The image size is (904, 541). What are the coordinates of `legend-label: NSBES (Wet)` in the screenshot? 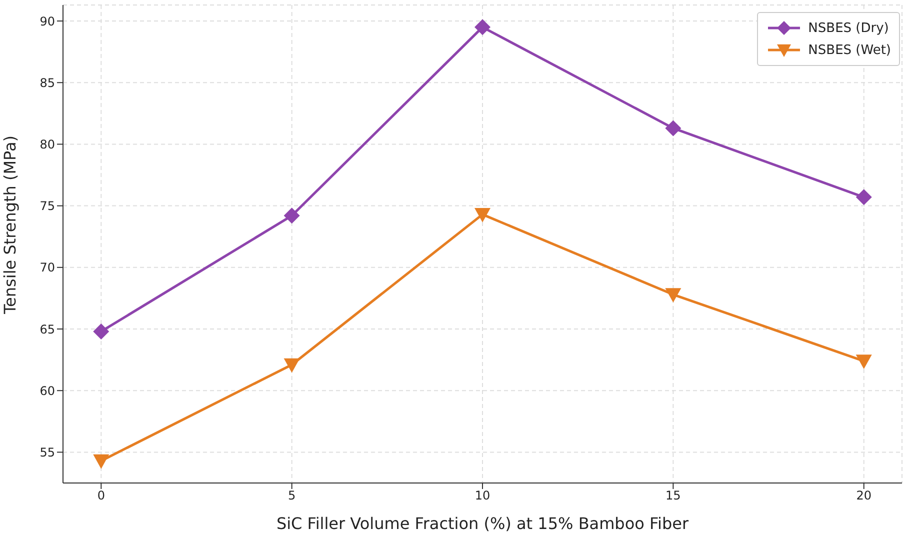 It's located at (849, 50).